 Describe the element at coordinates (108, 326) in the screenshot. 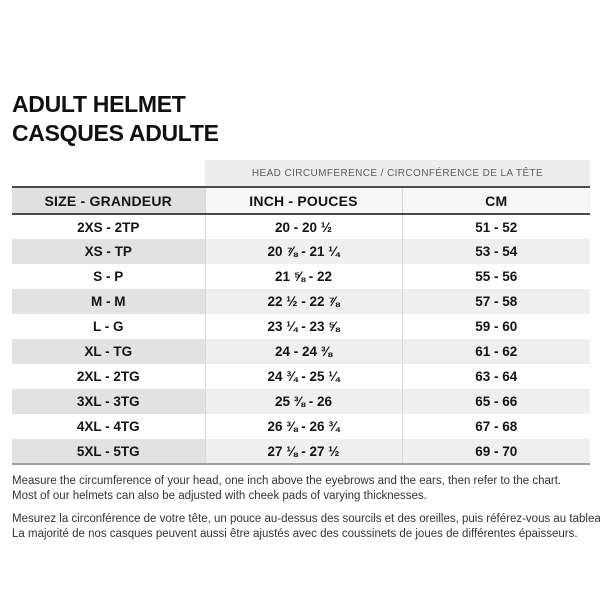

I see `size-cell: L - G` at that location.